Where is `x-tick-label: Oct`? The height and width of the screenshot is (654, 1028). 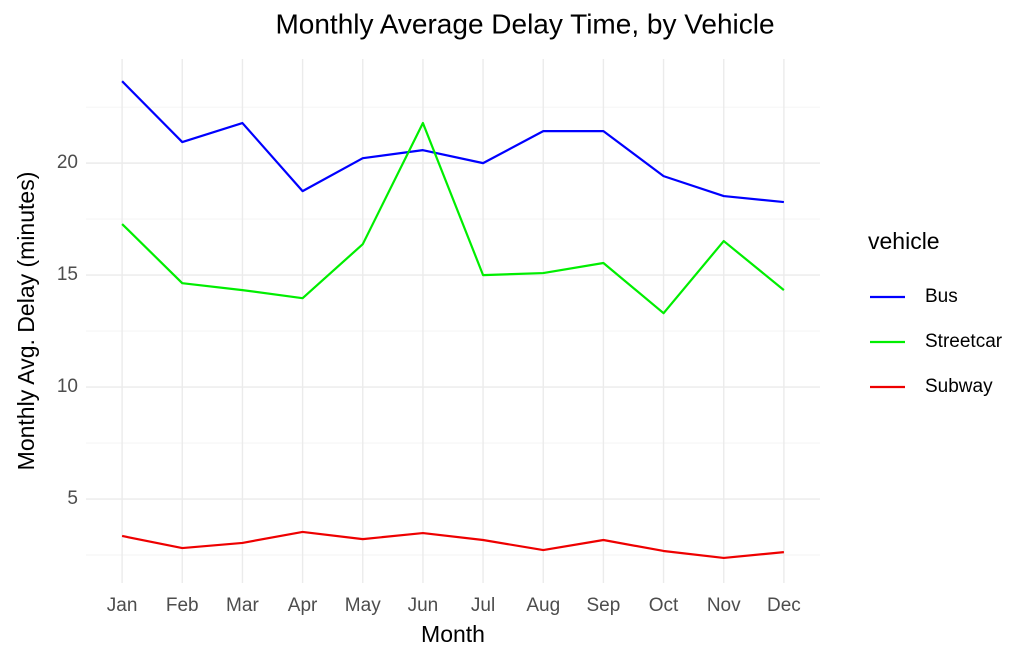
x-tick-label: Oct is located at coordinates (664, 605).